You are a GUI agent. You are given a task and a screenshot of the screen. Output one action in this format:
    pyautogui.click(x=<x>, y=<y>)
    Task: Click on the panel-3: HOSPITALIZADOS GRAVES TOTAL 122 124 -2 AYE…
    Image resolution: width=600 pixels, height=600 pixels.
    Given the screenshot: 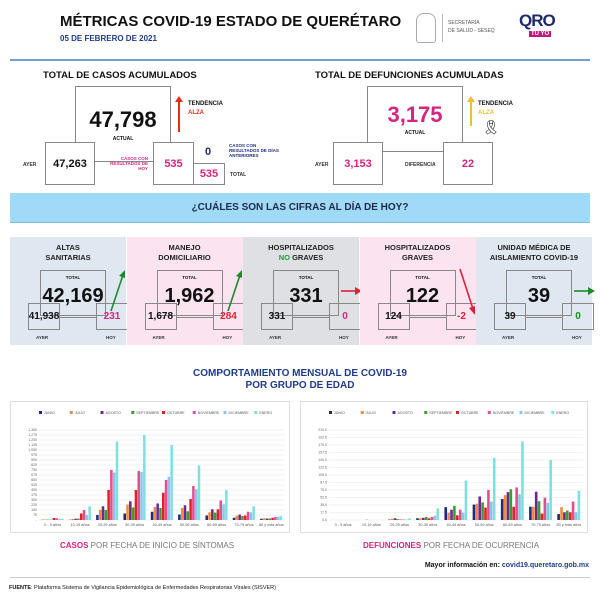 What is the action you would take?
    pyautogui.click(x=418, y=291)
    